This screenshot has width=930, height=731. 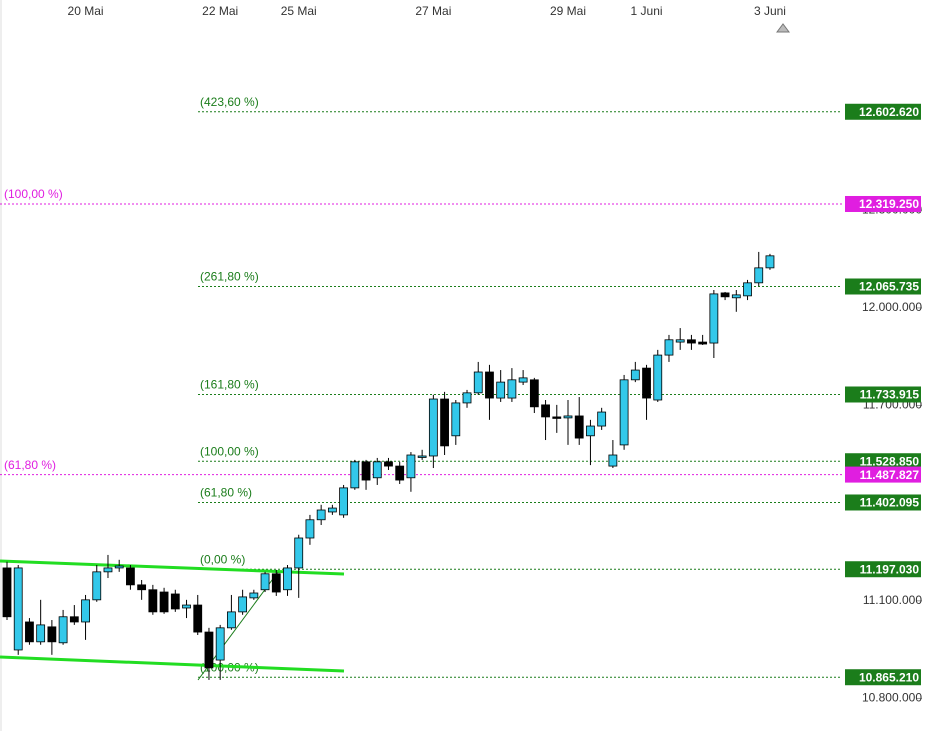 What do you see at coordinates (222, 559) in the screenshot?
I see `level-tag: (0,00 %)` at bounding box center [222, 559].